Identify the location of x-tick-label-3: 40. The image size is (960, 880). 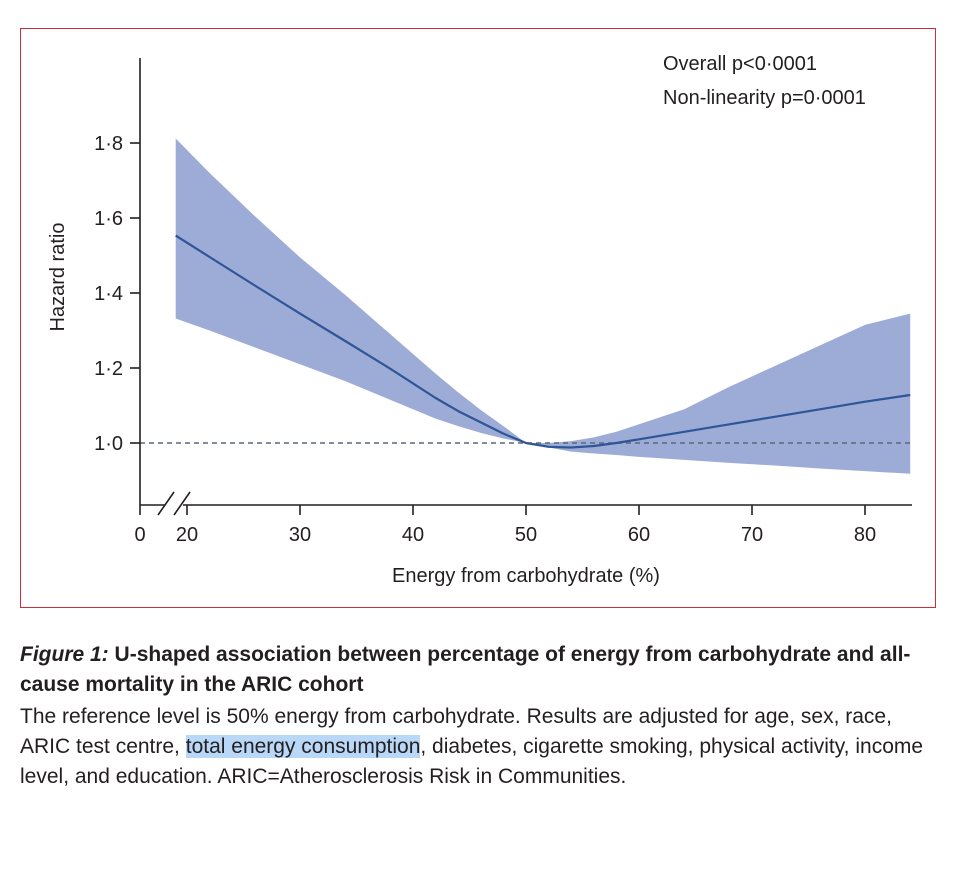
(413, 535).